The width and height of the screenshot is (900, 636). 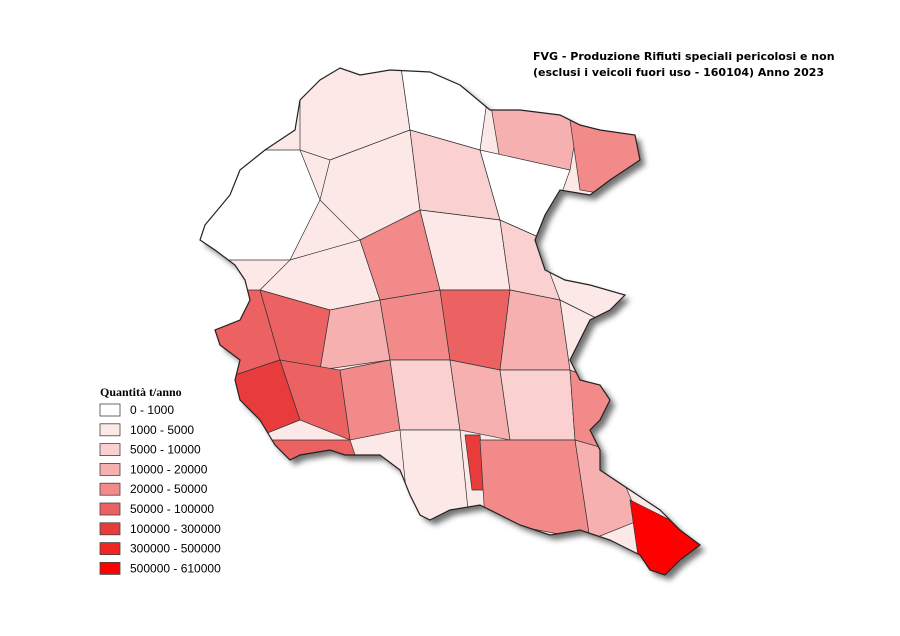 What do you see at coordinates (141, 392) in the screenshot?
I see `legend-title: Quantità t/anno` at bounding box center [141, 392].